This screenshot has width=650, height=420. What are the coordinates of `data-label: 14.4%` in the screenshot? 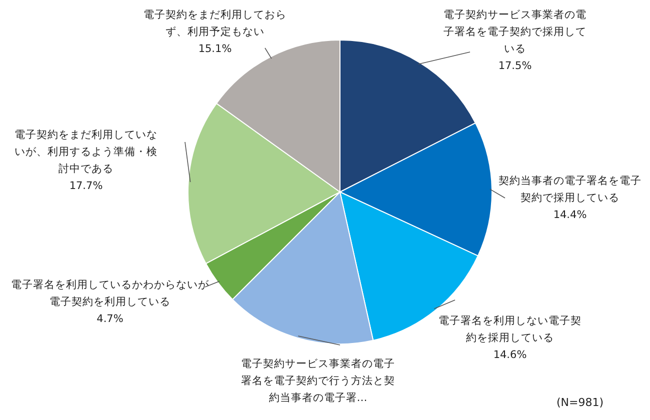 It's located at (570, 215).